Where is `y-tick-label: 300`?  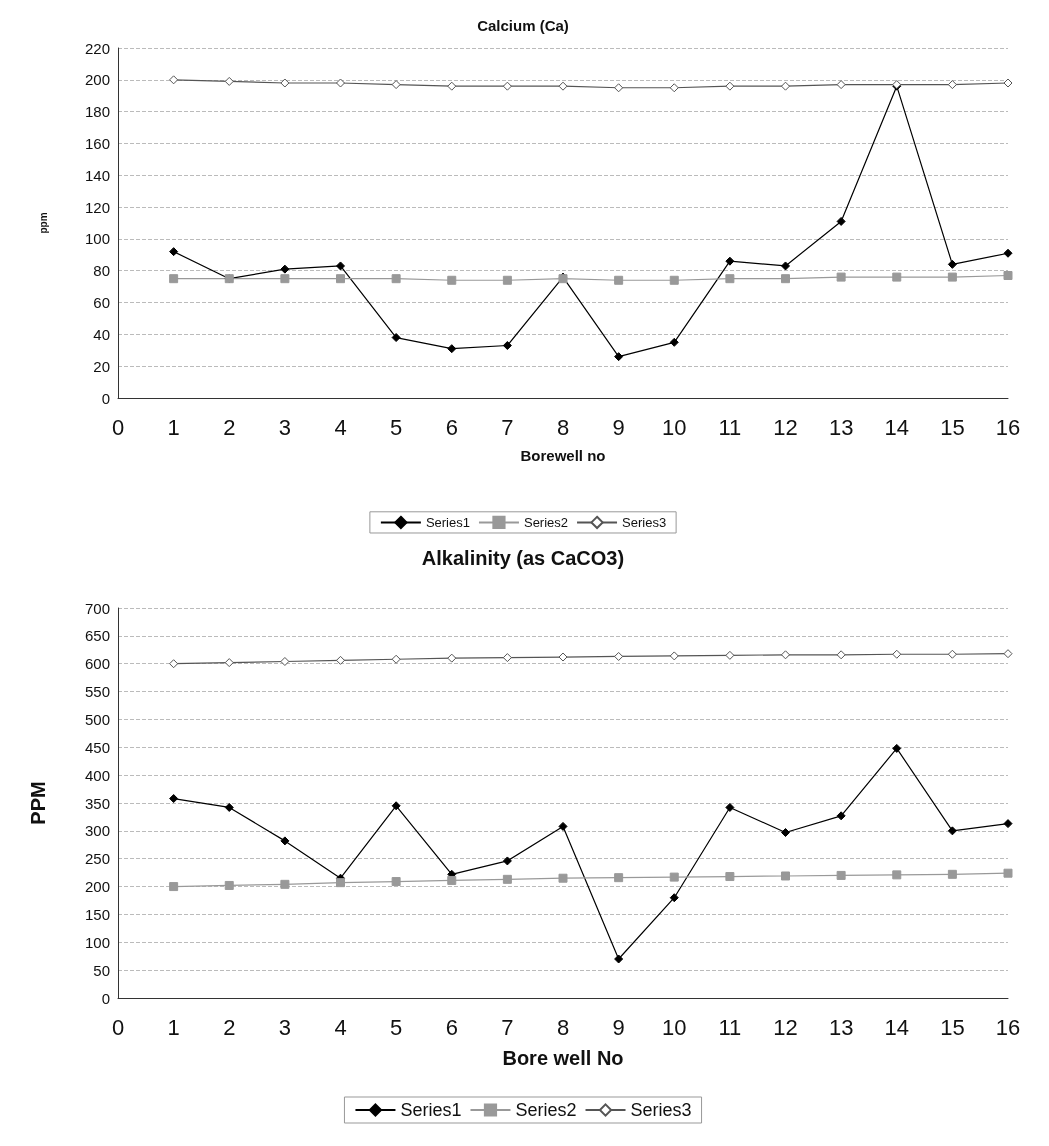
y-tick-label: 300 is located at coordinates (97, 831).